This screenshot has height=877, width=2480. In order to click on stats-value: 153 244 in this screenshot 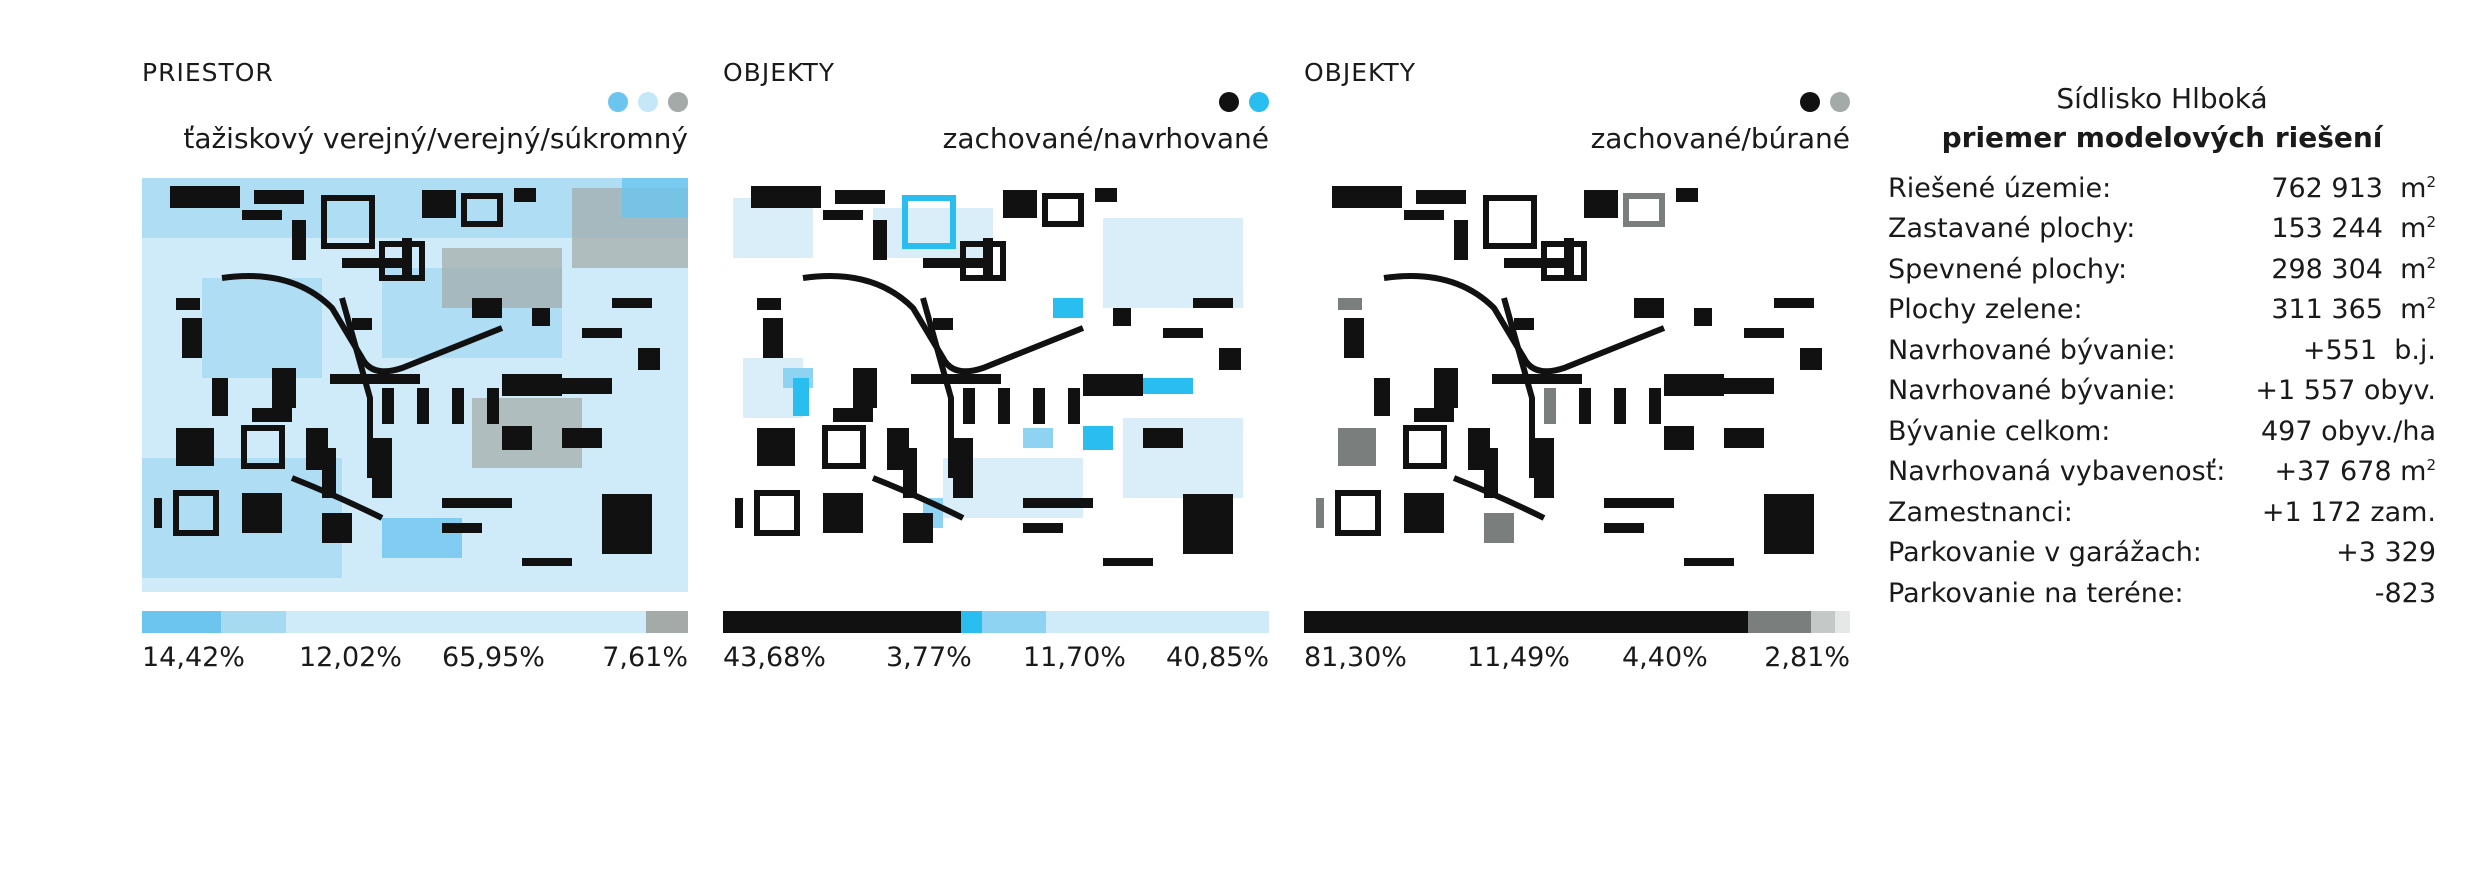, I will do `click(2327, 229)`.